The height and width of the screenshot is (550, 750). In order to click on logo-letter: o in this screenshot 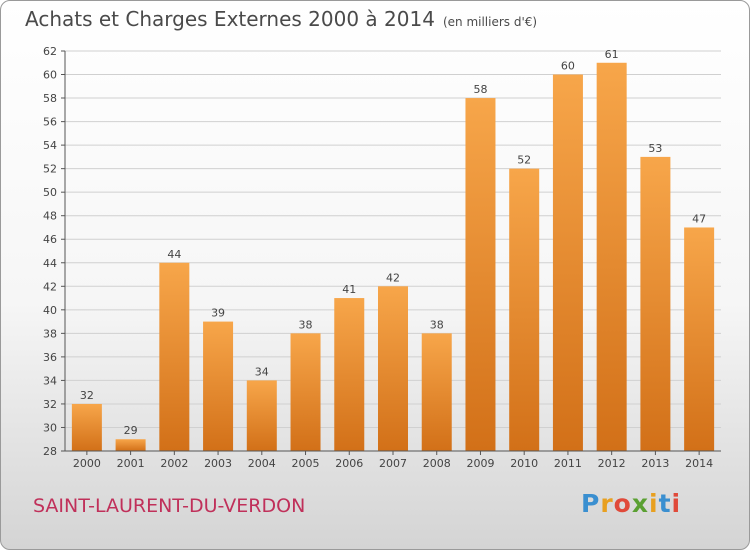, I will do `click(622, 503)`.